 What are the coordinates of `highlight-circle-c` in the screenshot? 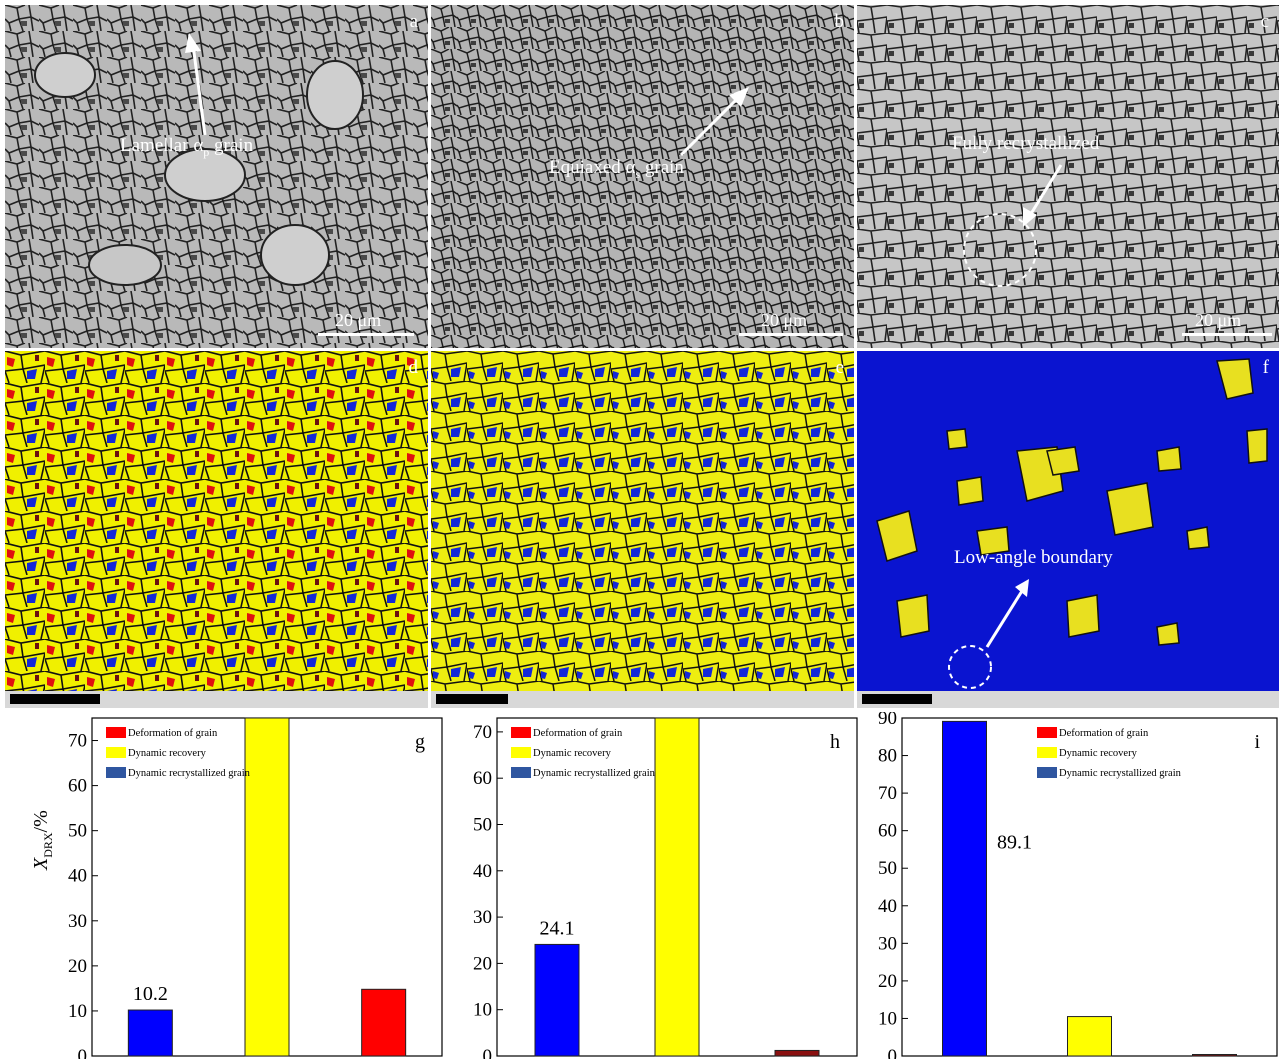 It's located at (1000, 250).